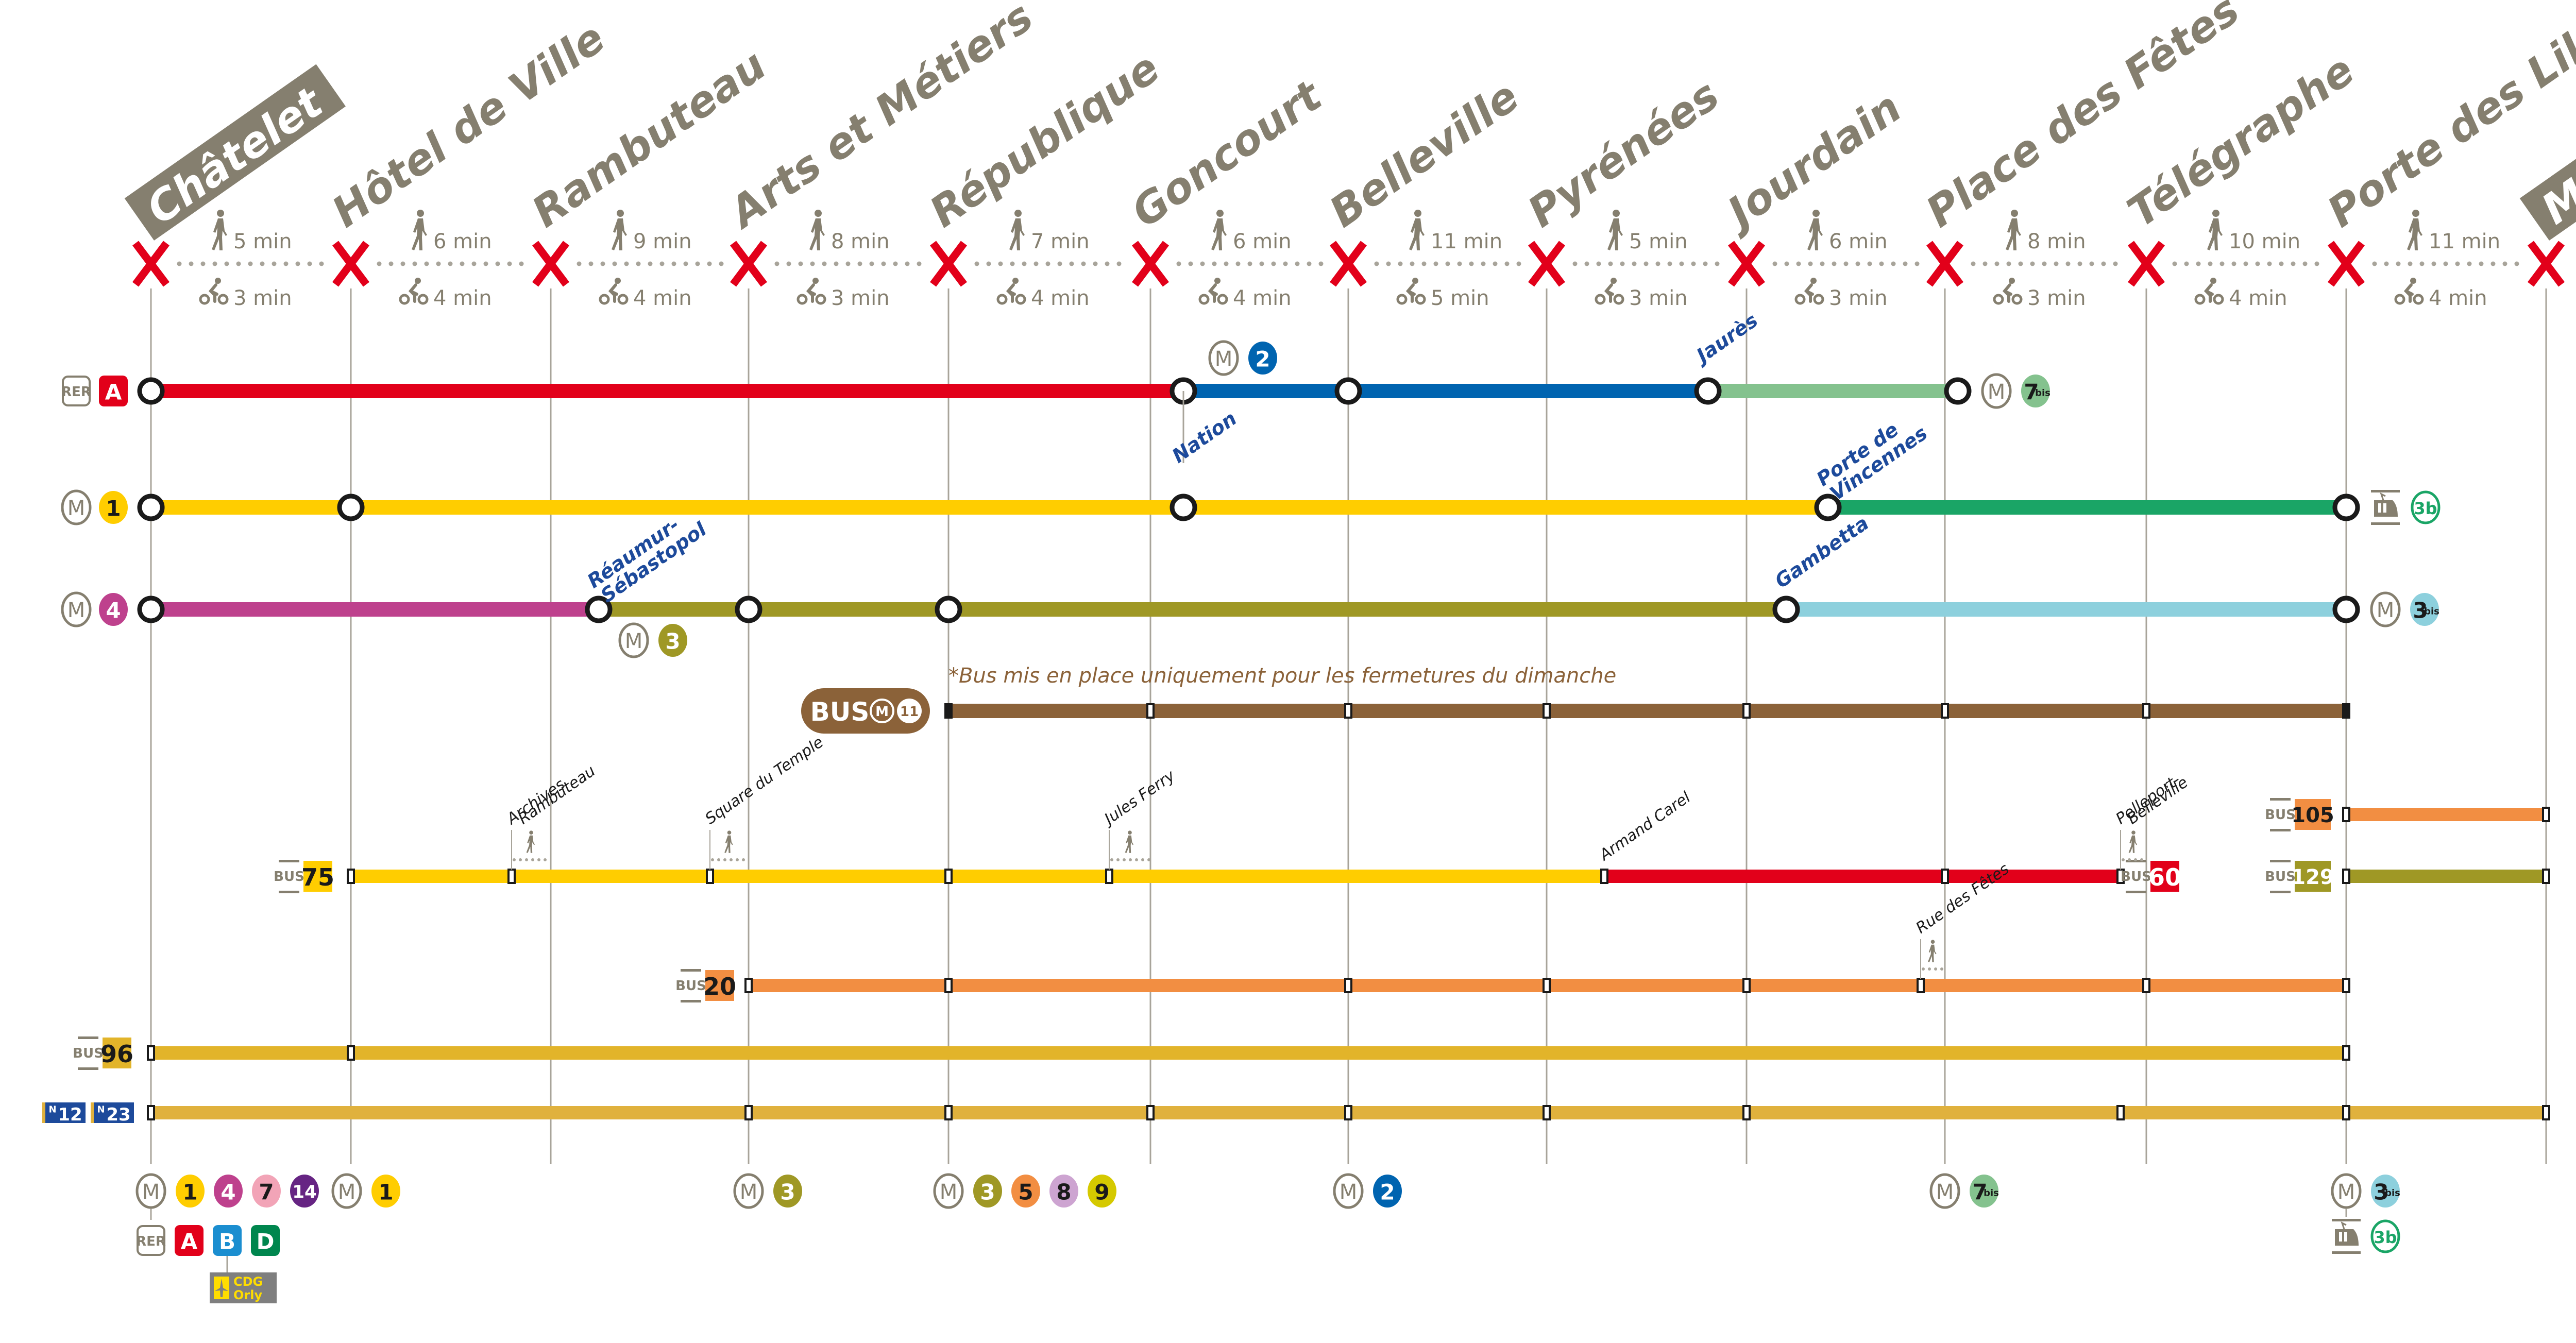 This screenshot has width=2576, height=1343. I want to click on svg-text: 2, so click(1262, 359).